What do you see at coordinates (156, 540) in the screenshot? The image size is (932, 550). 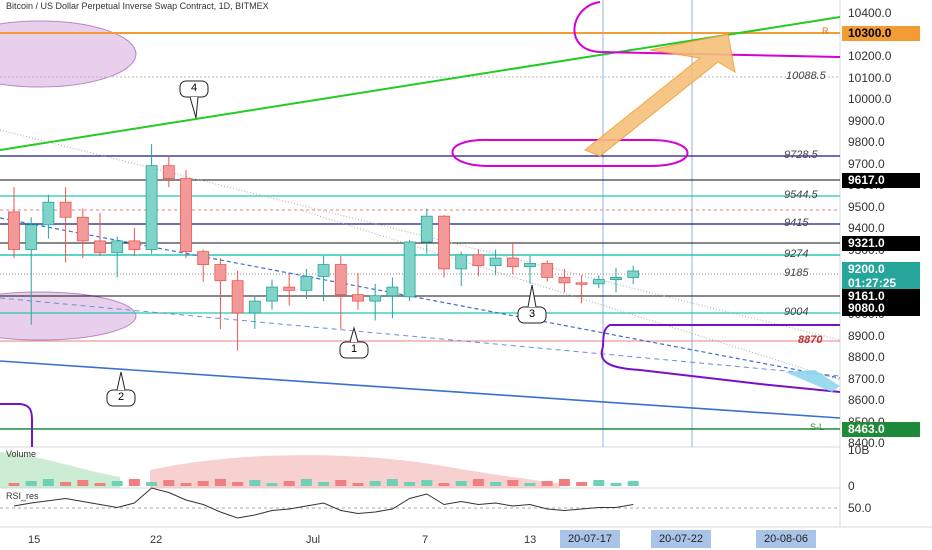 I see `time-label-22: 22` at bounding box center [156, 540].